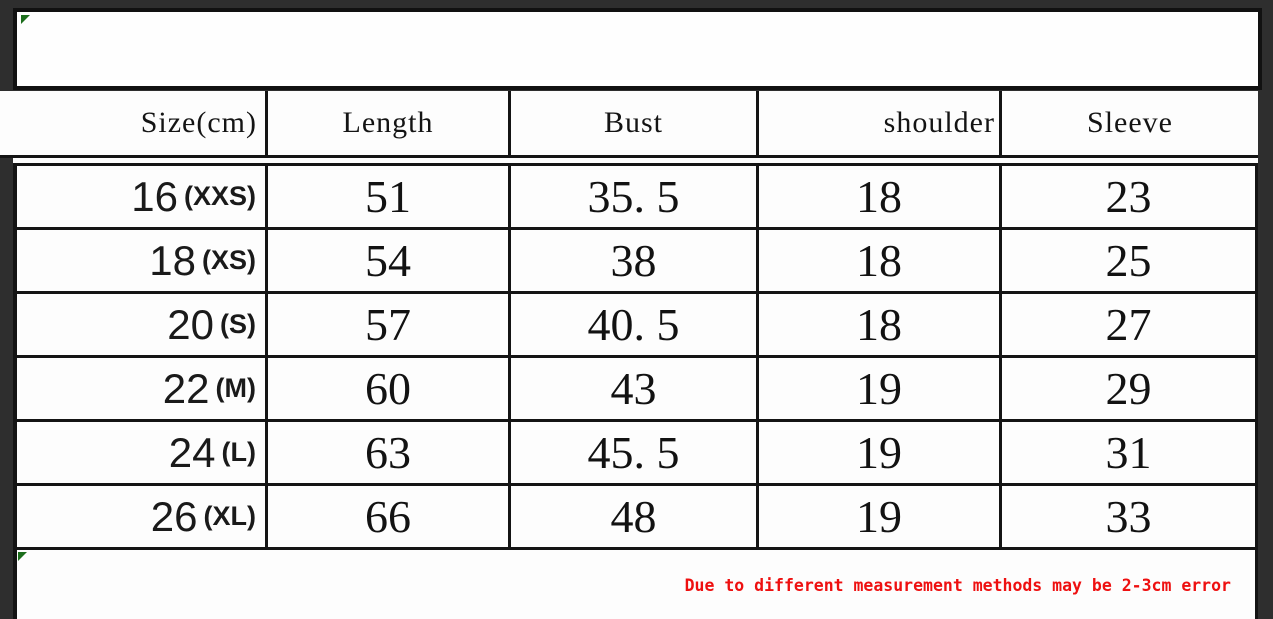 The image size is (1273, 619). I want to click on table-row: 18 (XS) 54 38 18 25, so click(636, 262).